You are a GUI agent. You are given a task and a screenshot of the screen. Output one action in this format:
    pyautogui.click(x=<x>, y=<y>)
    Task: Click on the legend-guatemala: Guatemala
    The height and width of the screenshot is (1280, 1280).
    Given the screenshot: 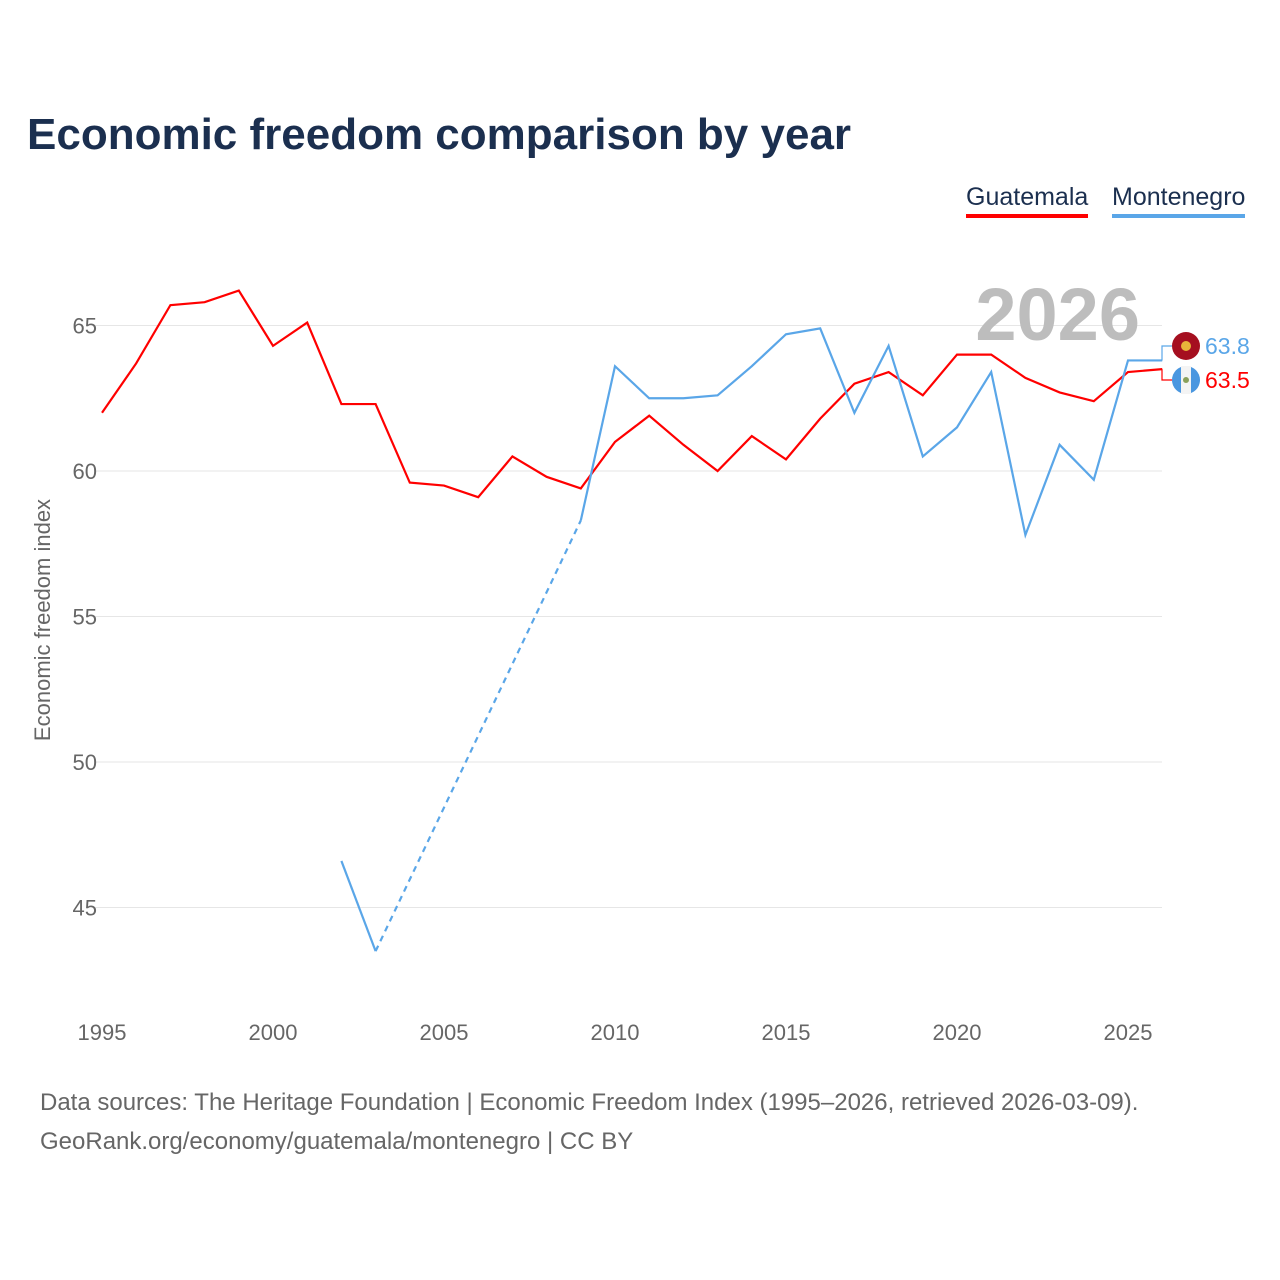 What is the action you would take?
    pyautogui.click(x=1027, y=200)
    